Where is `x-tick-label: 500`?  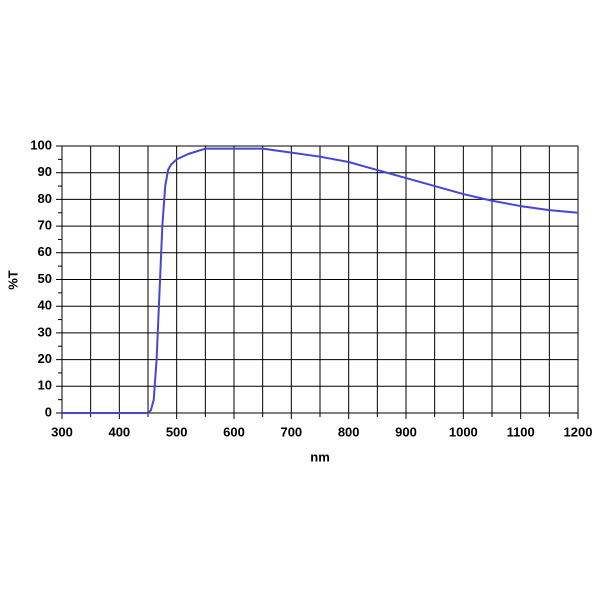
x-tick-label: 500 is located at coordinates (177, 431).